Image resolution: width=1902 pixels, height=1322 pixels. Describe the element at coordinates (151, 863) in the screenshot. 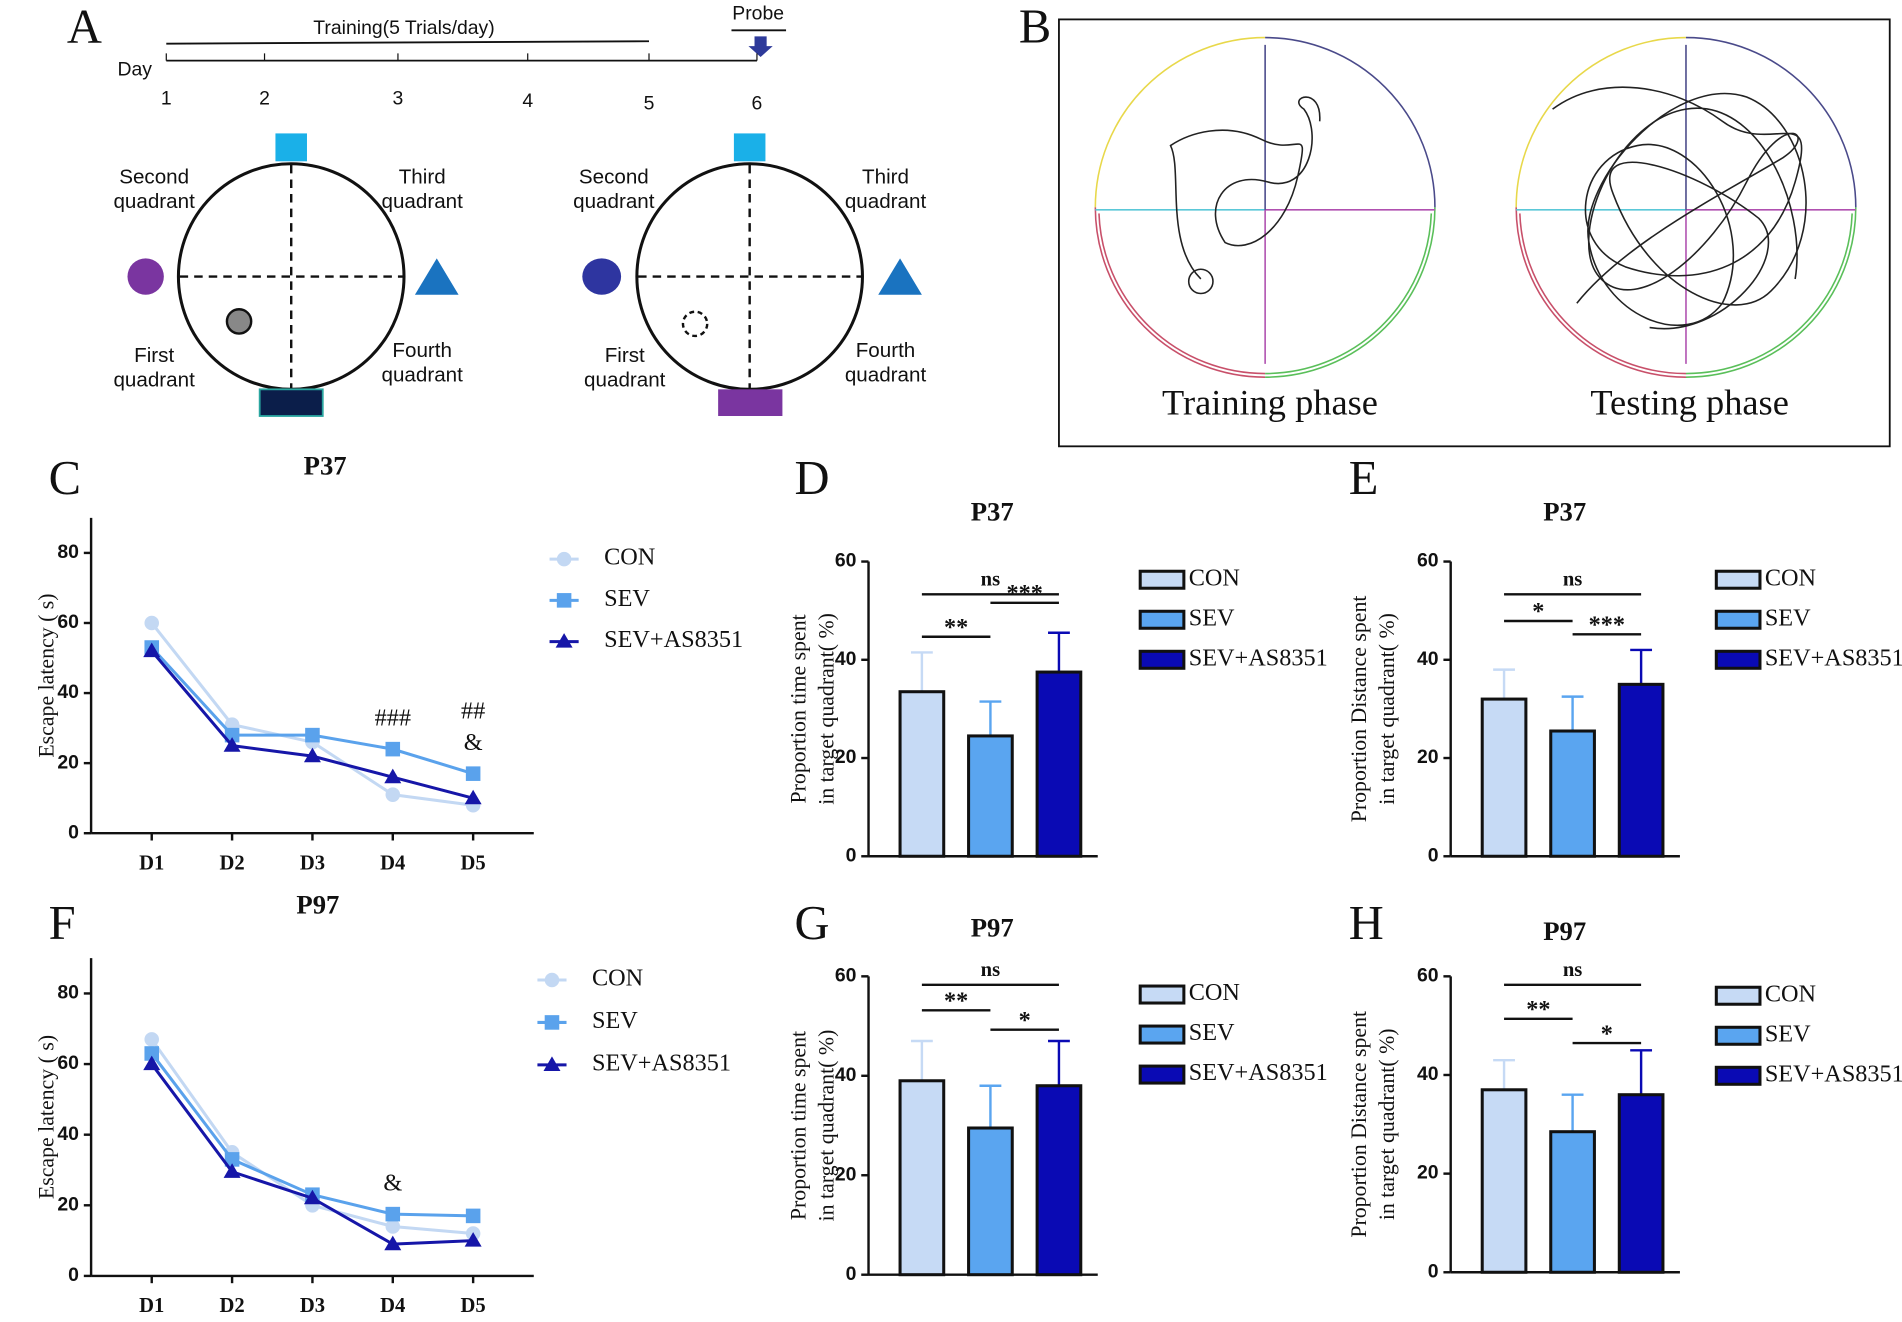

I see `x-tick-label: D1` at that location.